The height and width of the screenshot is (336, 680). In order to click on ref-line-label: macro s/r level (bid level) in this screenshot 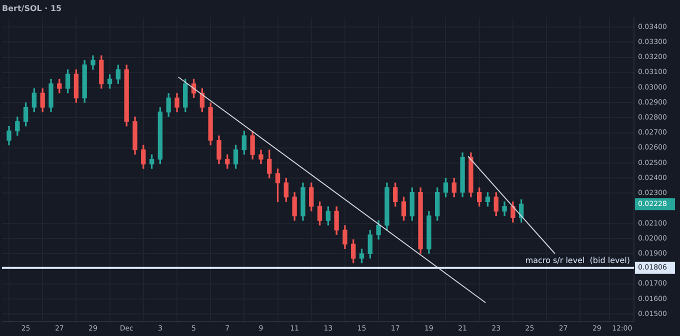, I will do `click(577, 260)`.